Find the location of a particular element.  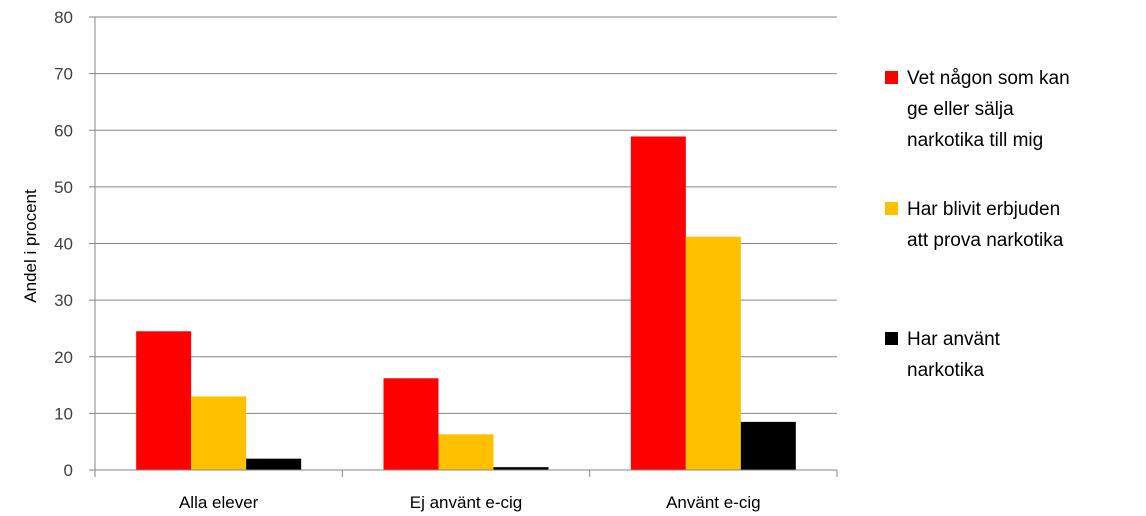

legend-label: att prova narkotika is located at coordinates (985, 240).